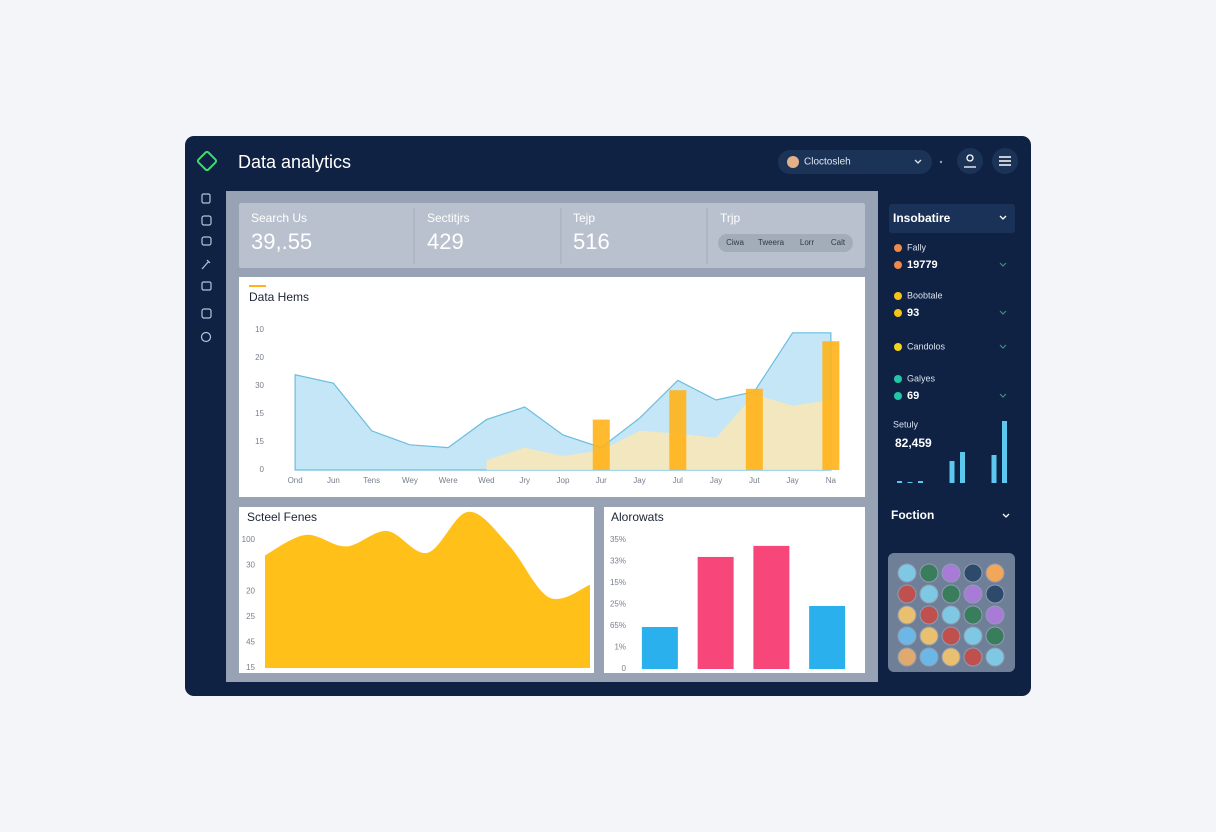 This screenshot has width=1216, height=832. What do you see at coordinates (917, 247) in the screenshot?
I see `item-name: Fally` at bounding box center [917, 247].